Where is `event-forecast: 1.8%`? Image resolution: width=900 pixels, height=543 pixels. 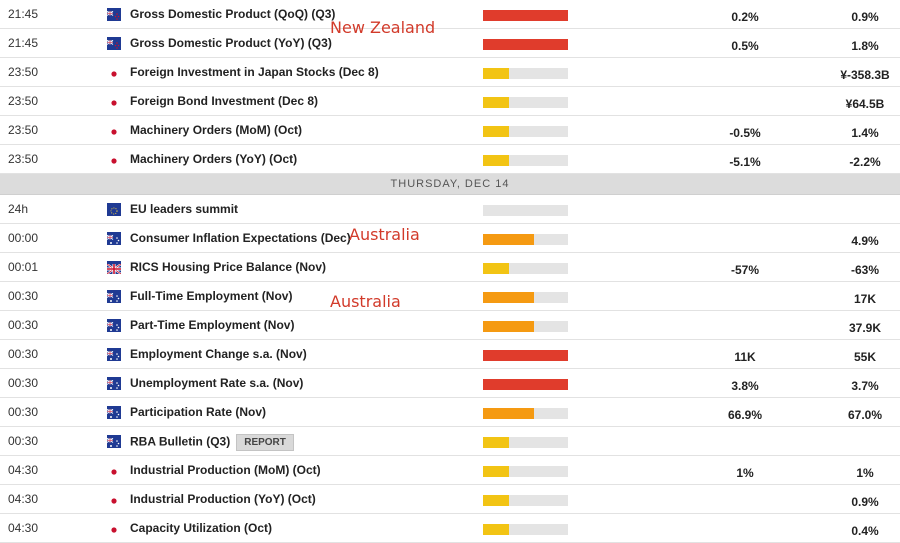 event-forecast: 1.8% is located at coordinates (865, 46).